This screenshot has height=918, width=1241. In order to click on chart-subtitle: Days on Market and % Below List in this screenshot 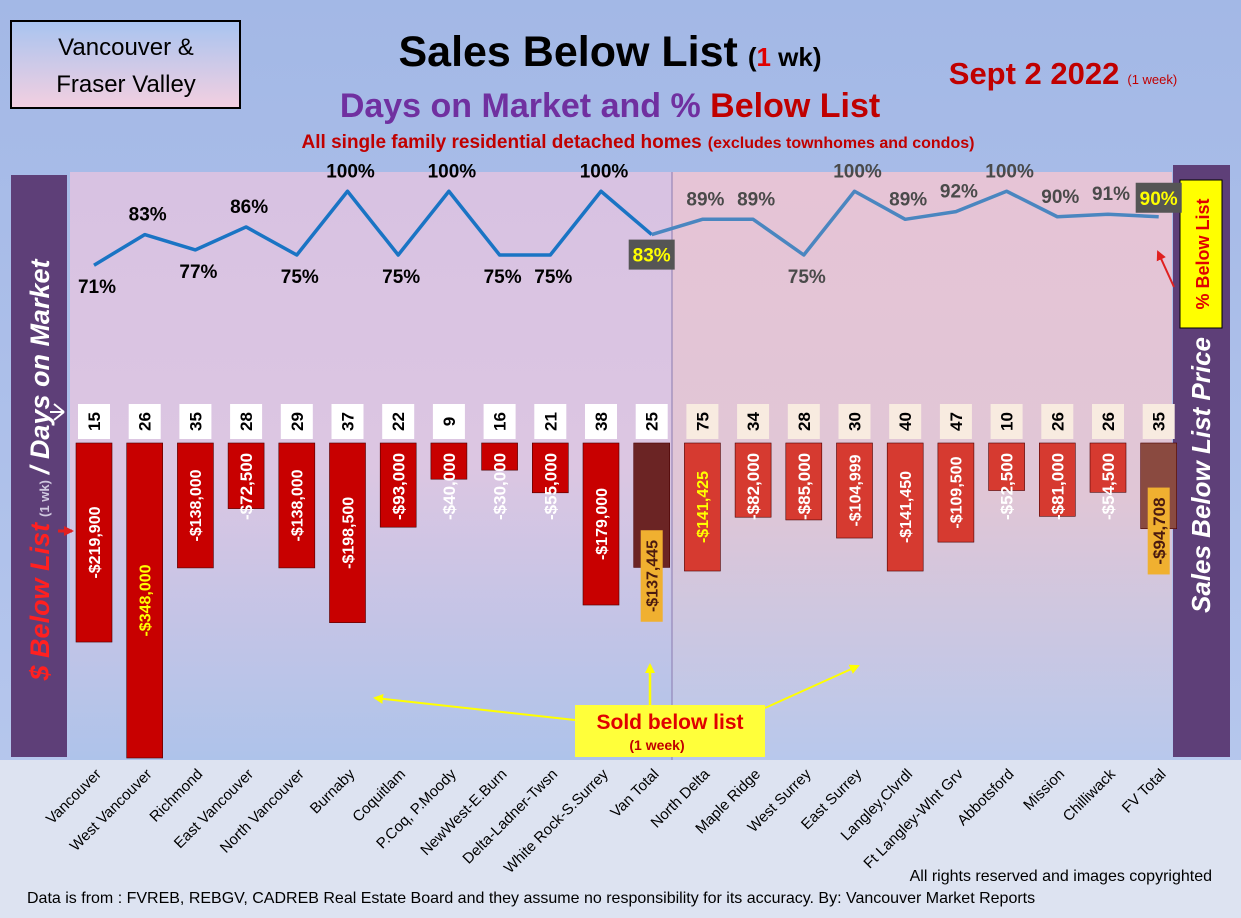, I will do `click(610, 106)`.